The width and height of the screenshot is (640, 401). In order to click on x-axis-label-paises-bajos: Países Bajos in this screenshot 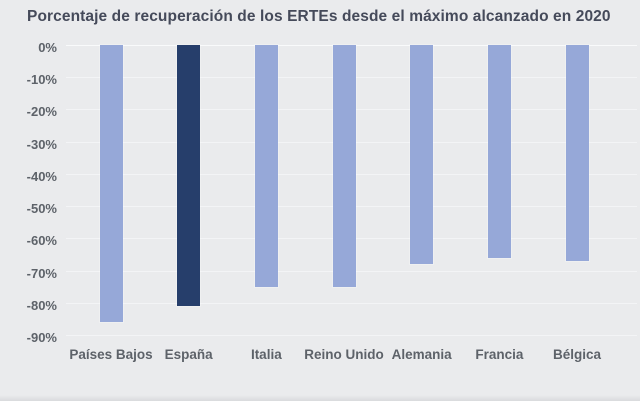, I will do `click(111, 354)`.